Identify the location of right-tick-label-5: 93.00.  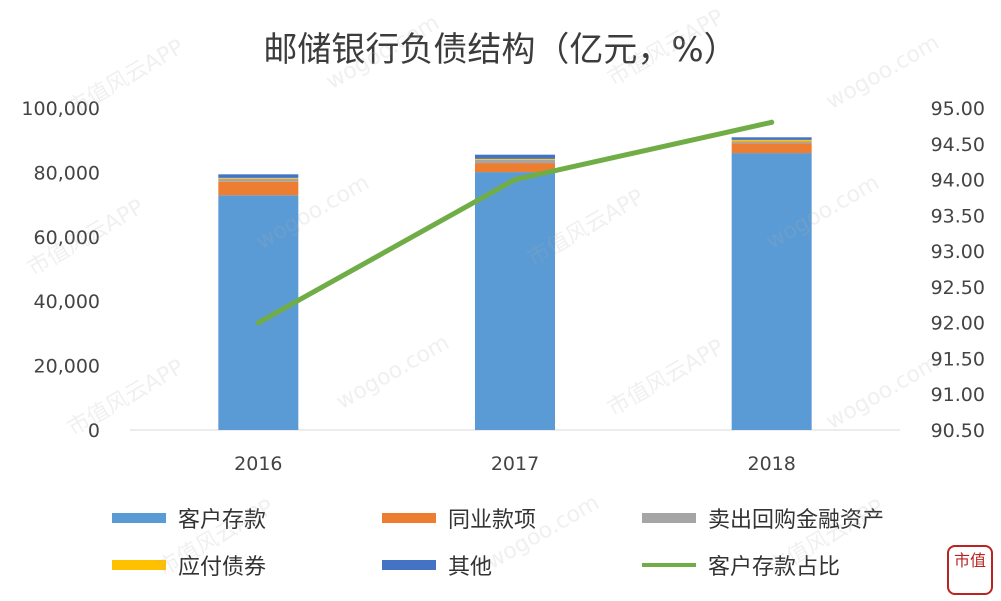
(958, 252).